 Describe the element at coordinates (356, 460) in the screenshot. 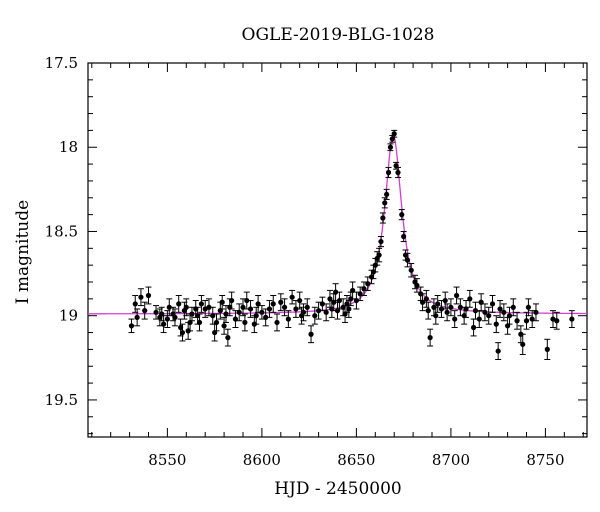

I see `x-tick-label: 8650` at that location.